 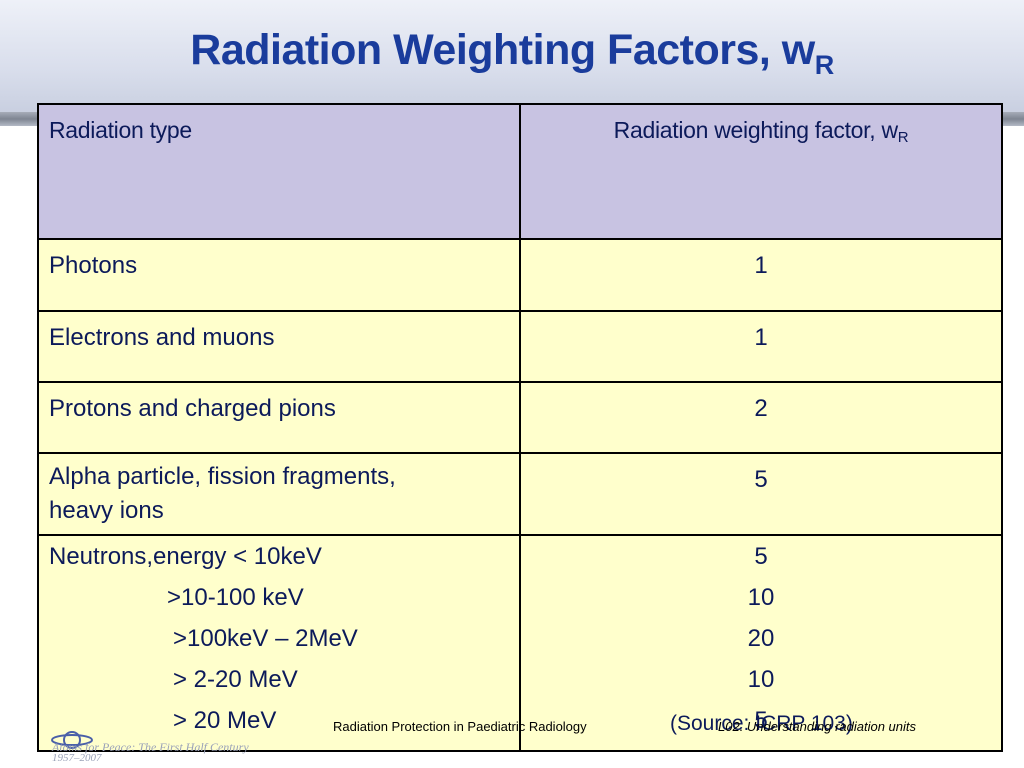 I want to click on footer-source: (Source: ICRP 103), so click(x=761, y=723).